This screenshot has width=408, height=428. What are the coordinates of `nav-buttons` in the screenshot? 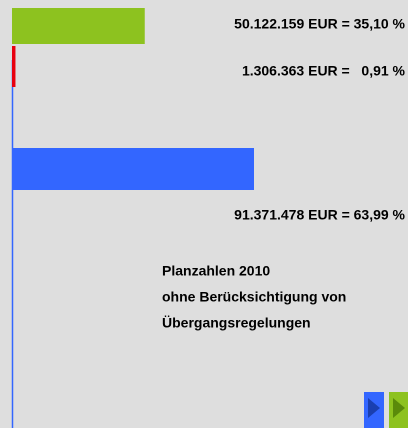 It's located at (386, 410).